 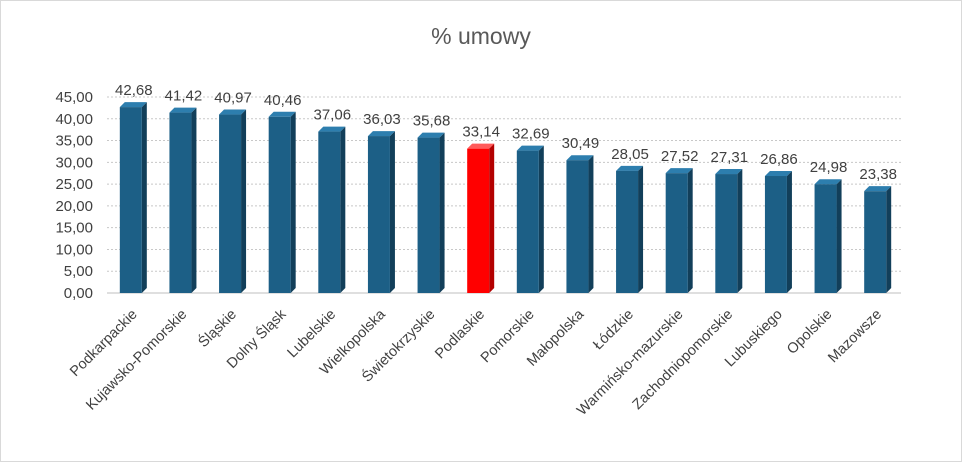 What do you see at coordinates (74, 249) in the screenshot?
I see `y-tick-label: 10,00` at bounding box center [74, 249].